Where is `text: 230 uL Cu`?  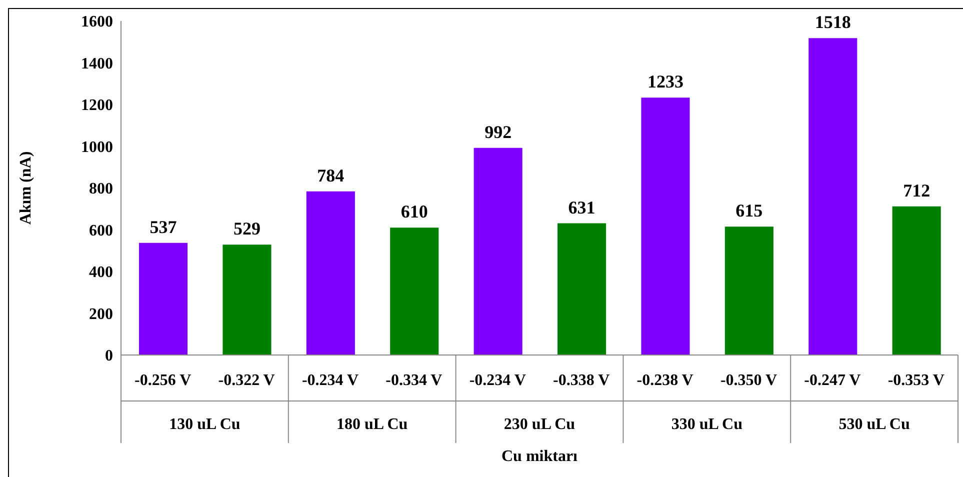 text: 230 uL Cu is located at coordinates (540, 424).